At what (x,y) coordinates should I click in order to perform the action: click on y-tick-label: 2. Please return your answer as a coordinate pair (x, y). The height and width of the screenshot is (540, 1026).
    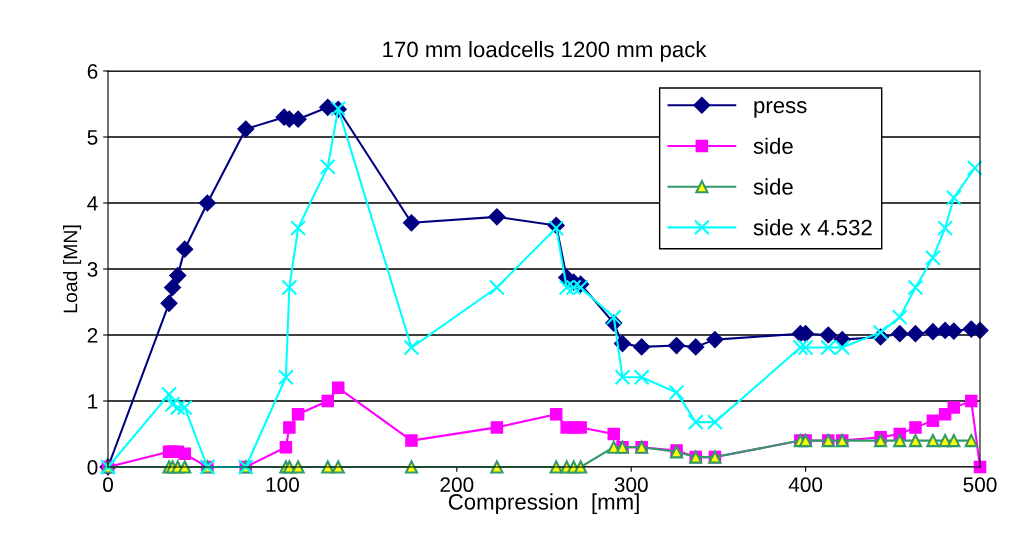
    Looking at the image, I should click on (92, 335).